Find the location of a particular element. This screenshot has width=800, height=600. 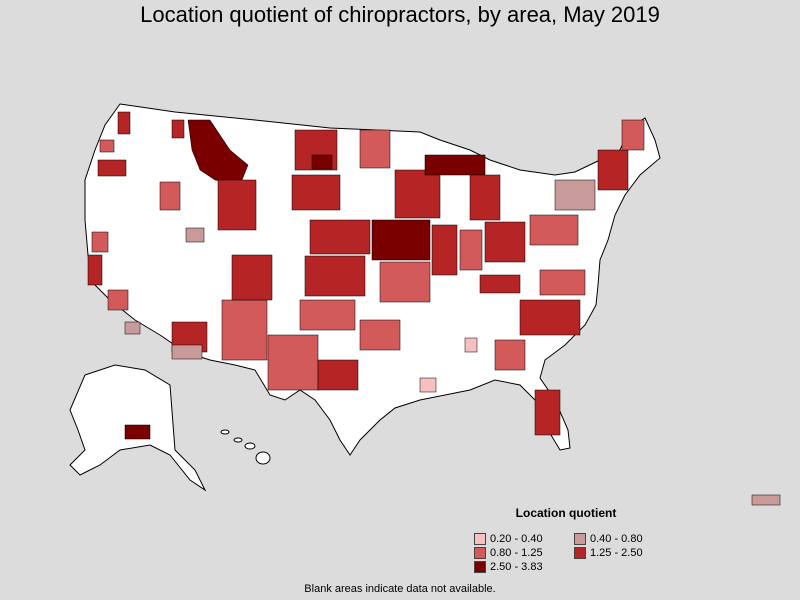

legend-label: 0.20 - 0.40 is located at coordinates (516, 539).